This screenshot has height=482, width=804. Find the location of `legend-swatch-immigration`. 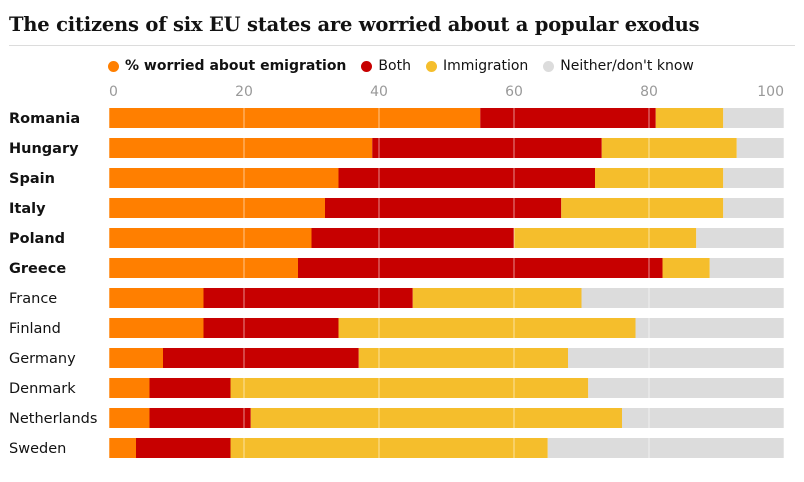

legend-swatch-immigration is located at coordinates (431, 66).